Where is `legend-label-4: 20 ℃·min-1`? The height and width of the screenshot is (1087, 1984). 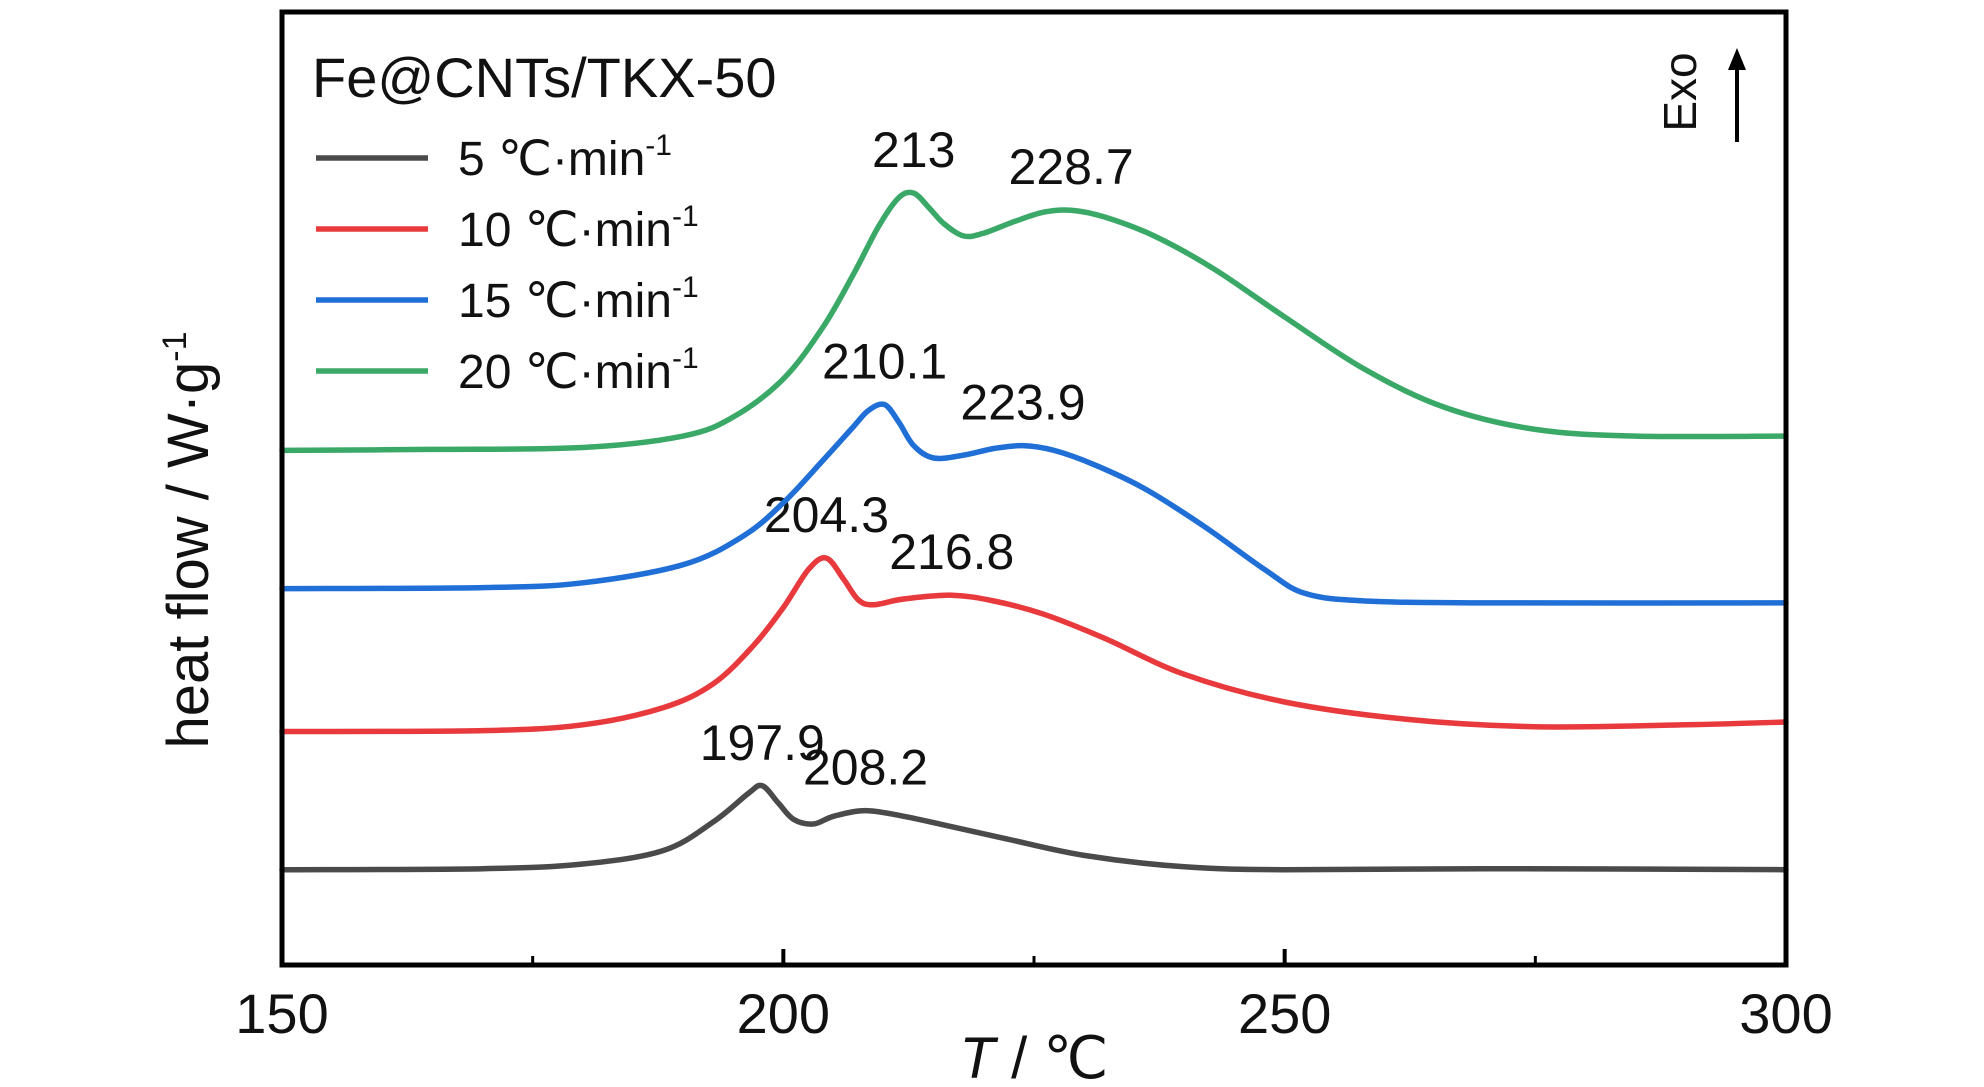 legend-label-4: 20 ℃·min-1 is located at coordinates (578, 370).